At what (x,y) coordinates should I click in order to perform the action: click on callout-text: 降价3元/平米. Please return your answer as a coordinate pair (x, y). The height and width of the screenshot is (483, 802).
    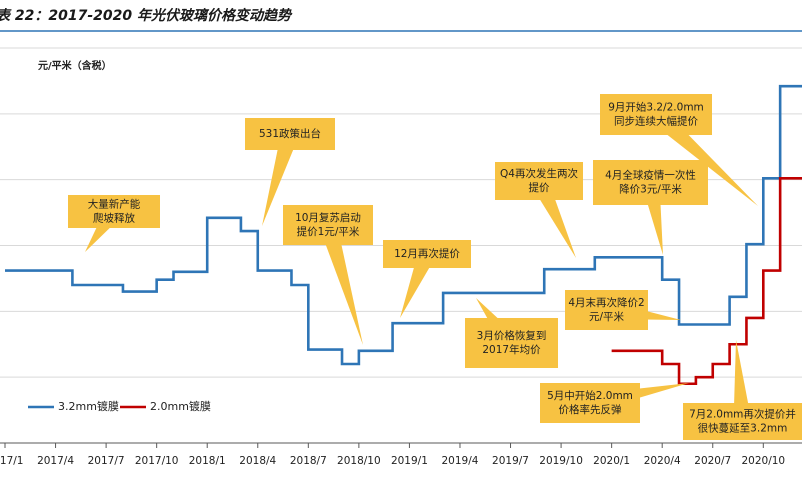
    Looking at the image, I should click on (650, 189).